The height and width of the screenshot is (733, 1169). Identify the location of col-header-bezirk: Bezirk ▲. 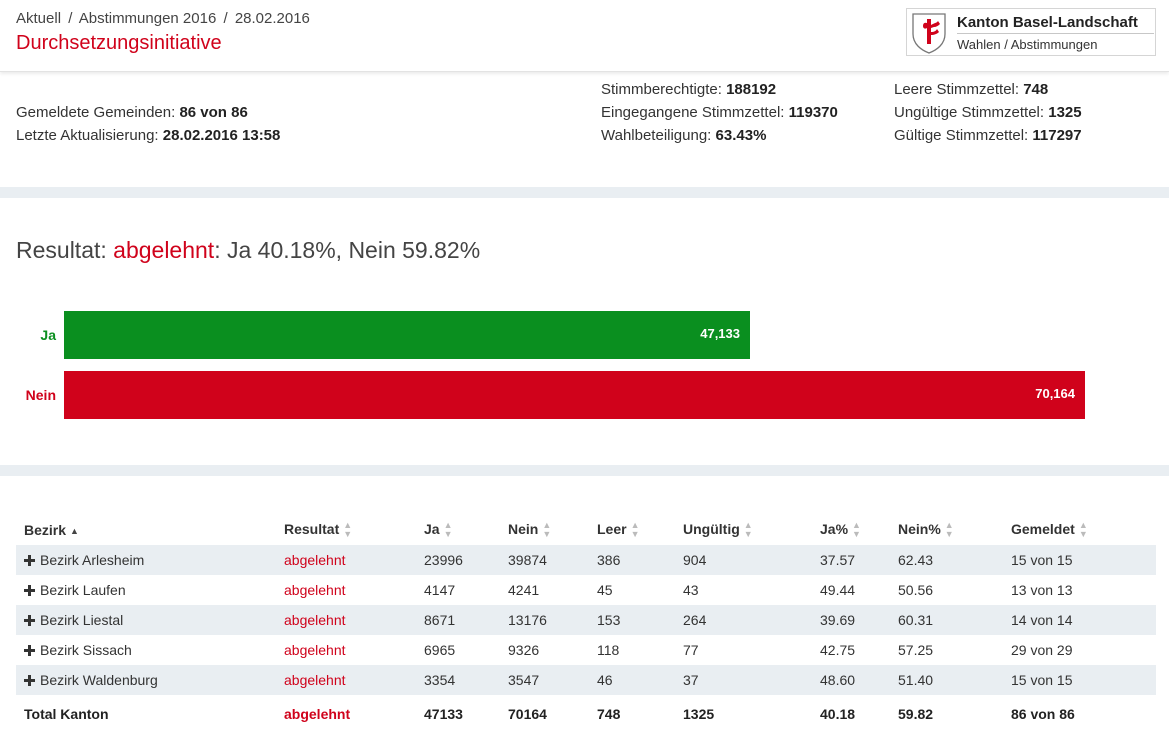
(51, 530).